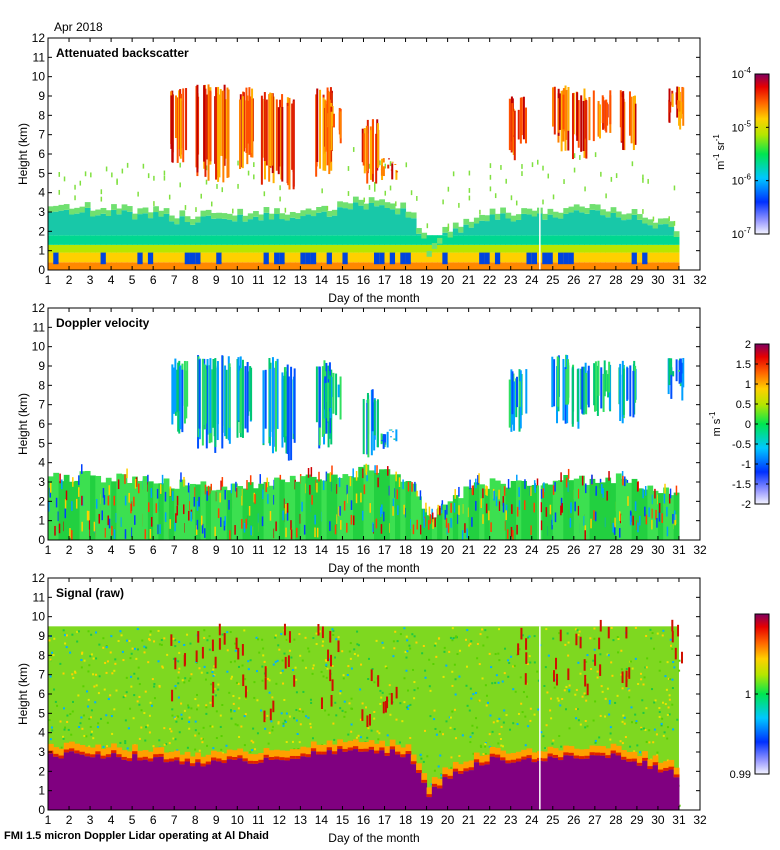  Describe the element at coordinates (406, 550) in the screenshot. I see `x-tick-label: 18` at that location.